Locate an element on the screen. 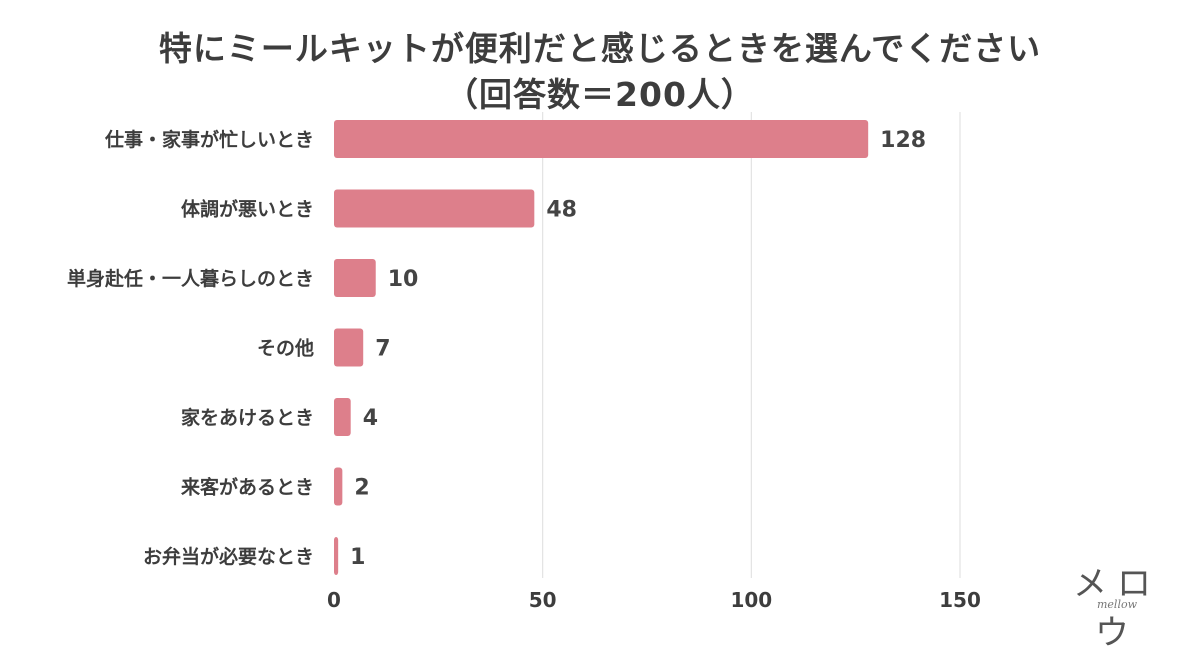  value-label: 4 is located at coordinates (370, 418).